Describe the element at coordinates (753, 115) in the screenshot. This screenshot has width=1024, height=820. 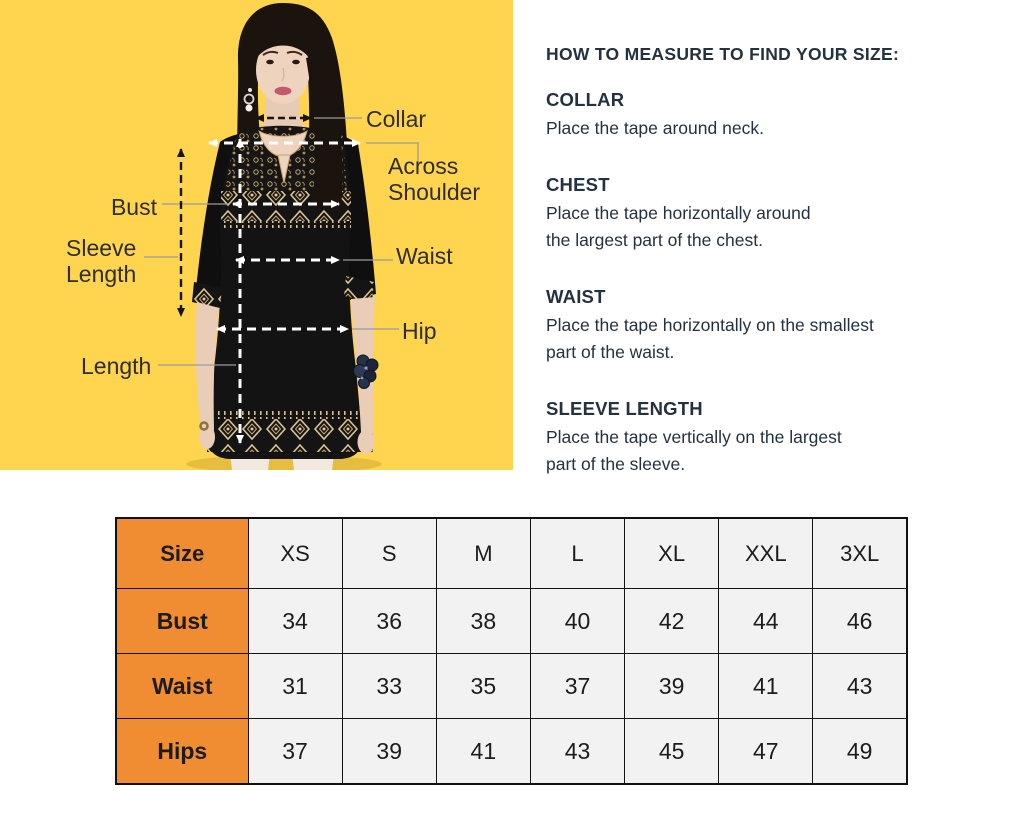
I see `howto-collar-block: COLLAR Place the tape around neck.` at that location.